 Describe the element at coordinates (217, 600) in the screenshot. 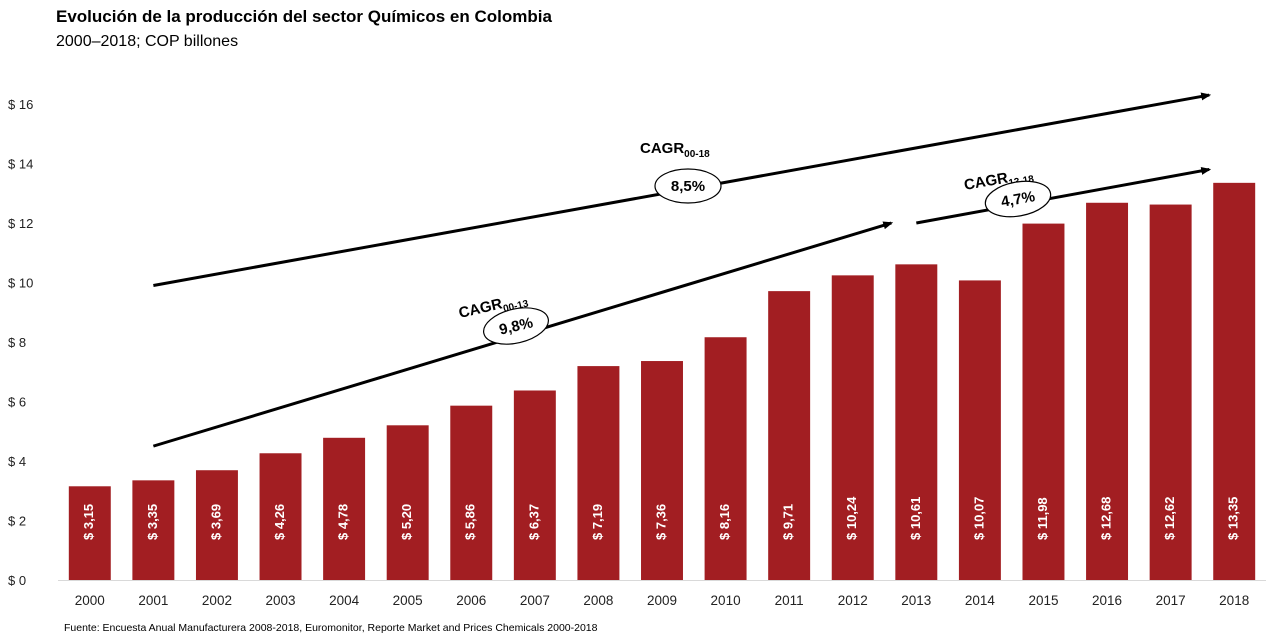

I see `x-tick-label: 2002` at that location.